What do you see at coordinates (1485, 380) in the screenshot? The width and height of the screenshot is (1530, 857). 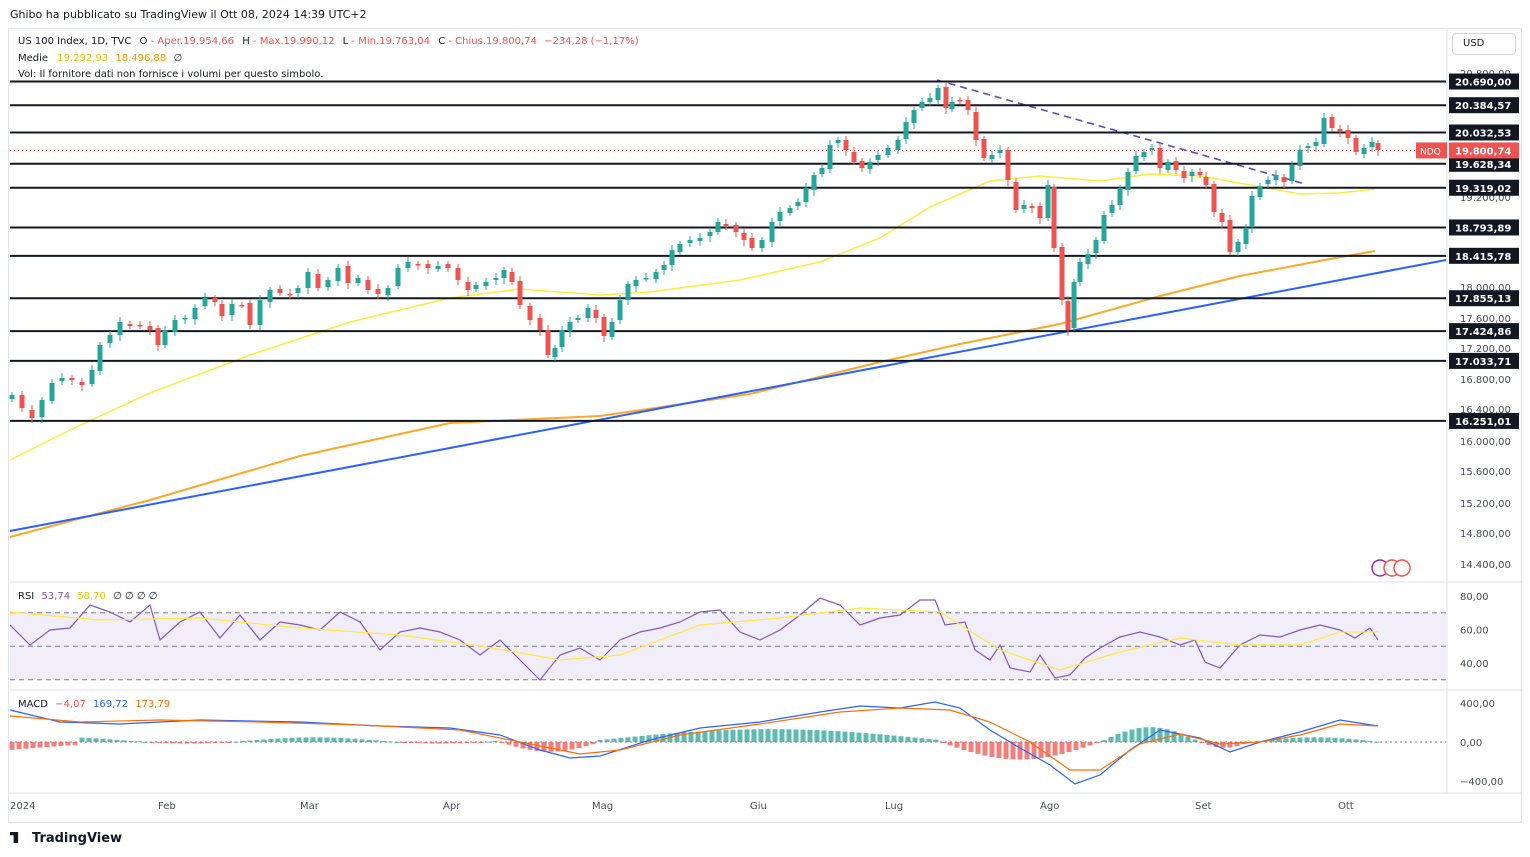 I see `price-axis-tick: 16.800,00` at bounding box center [1485, 380].